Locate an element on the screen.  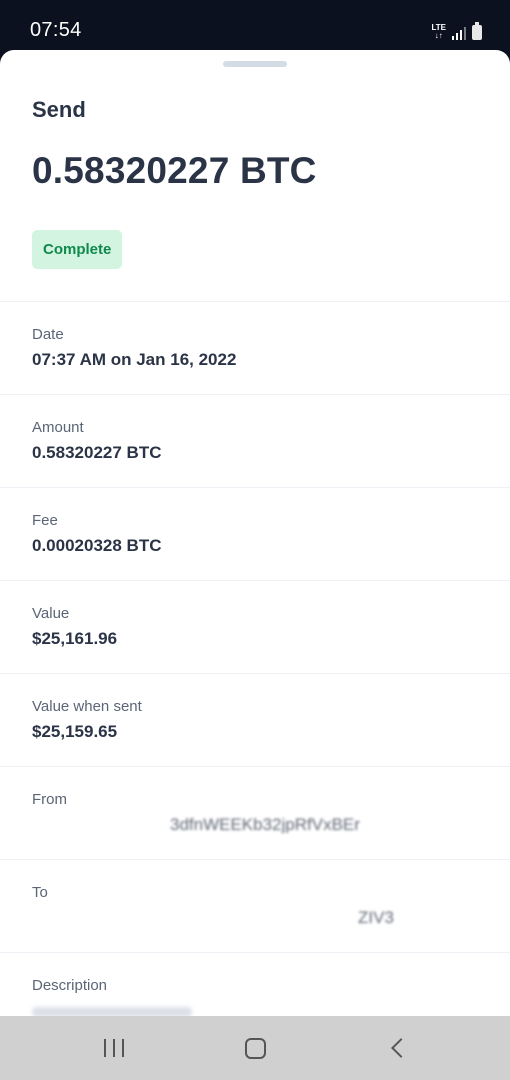
lte-icon: LTE ↓↑ is located at coordinates (438, 32).